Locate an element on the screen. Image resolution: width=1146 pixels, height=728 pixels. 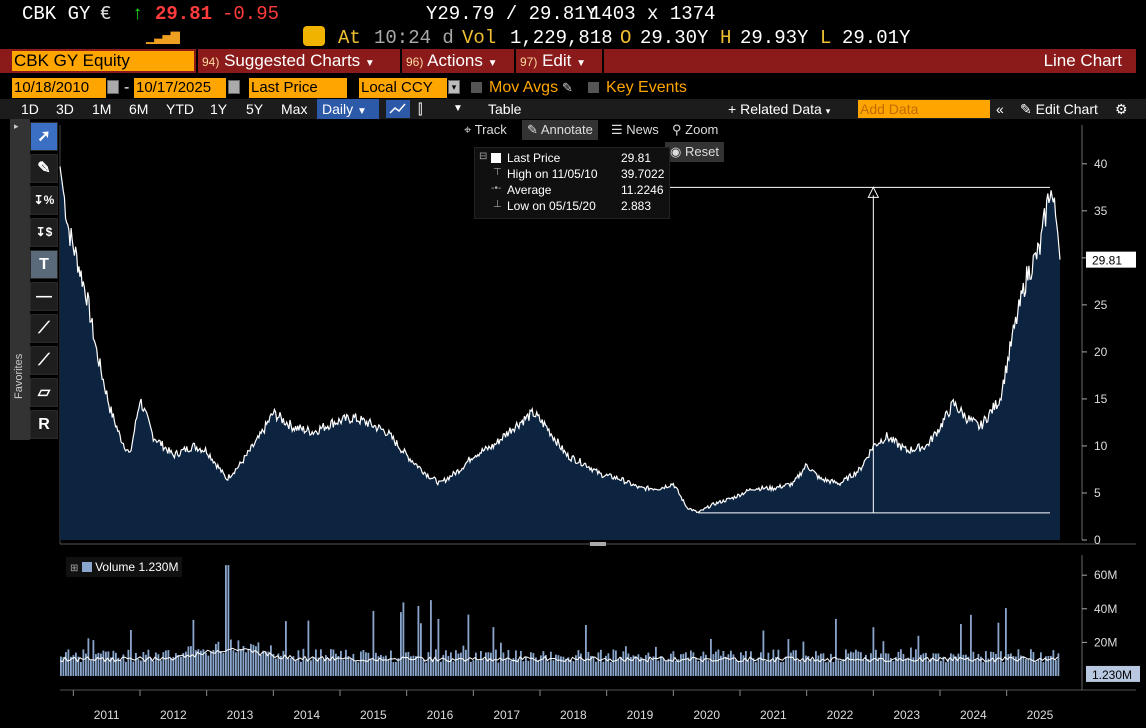
reset-button: ◉ Reset is located at coordinates (694, 152).